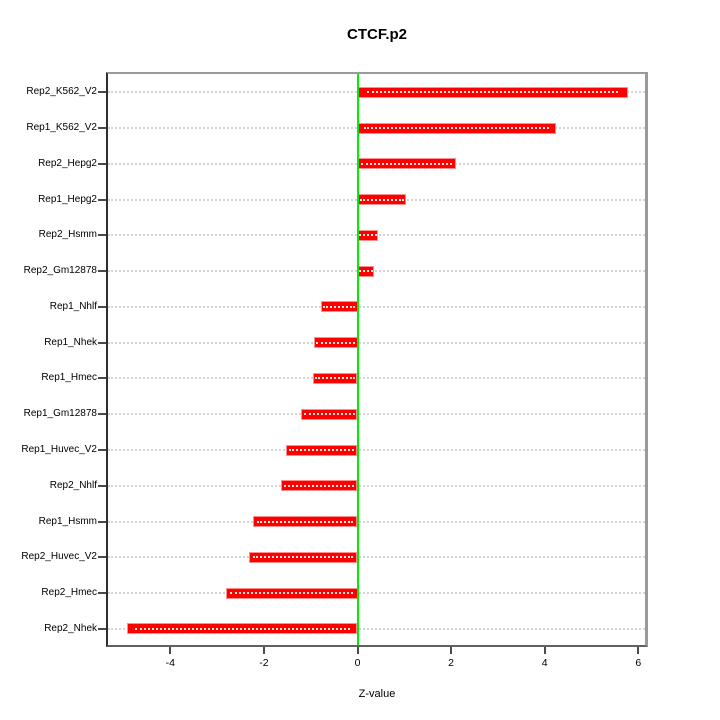  What do you see at coordinates (377, 694) in the screenshot?
I see `x-axis-title: Z-value` at bounding box center [377, 694].